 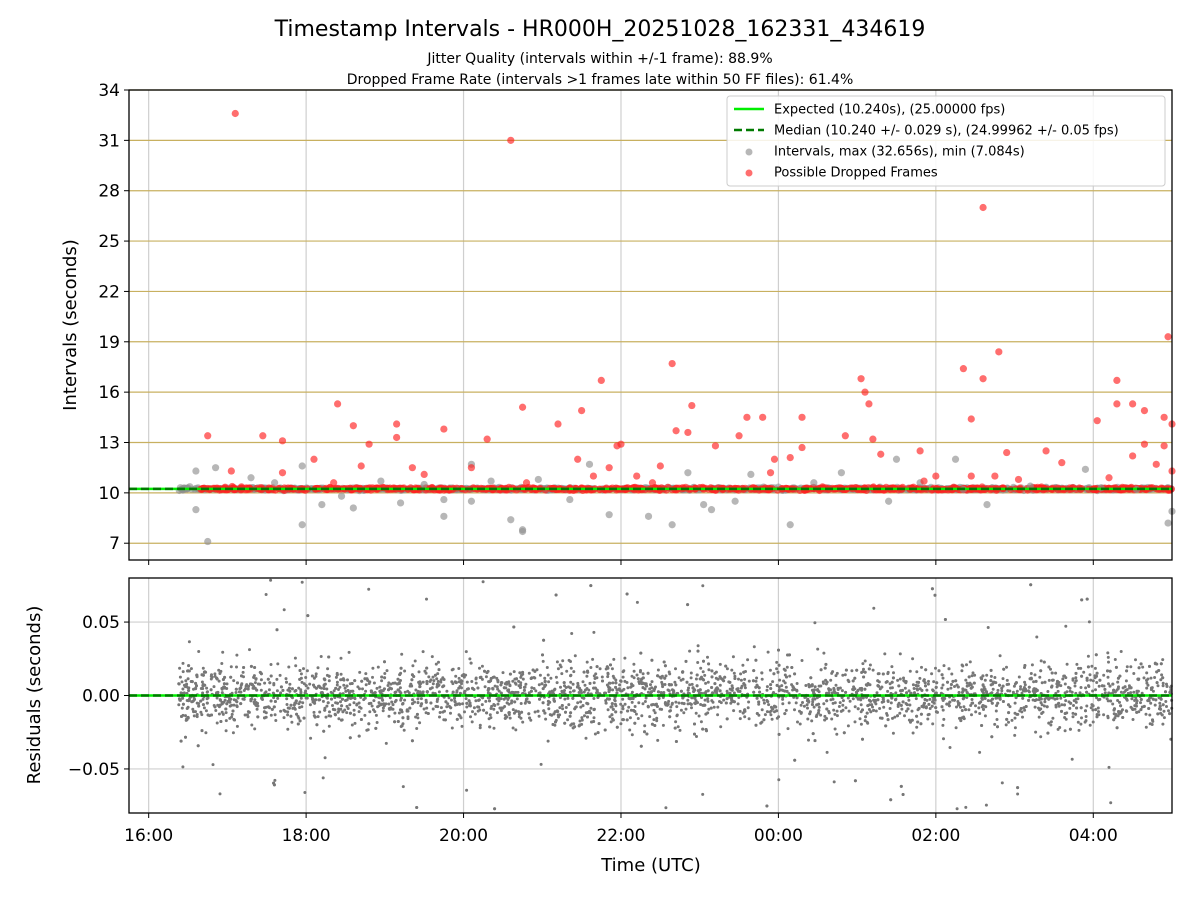 What do you see at coordinates (114, 544) in the screenshot?
I see `y-tick-label: 7` at bounding box center [114, 544].